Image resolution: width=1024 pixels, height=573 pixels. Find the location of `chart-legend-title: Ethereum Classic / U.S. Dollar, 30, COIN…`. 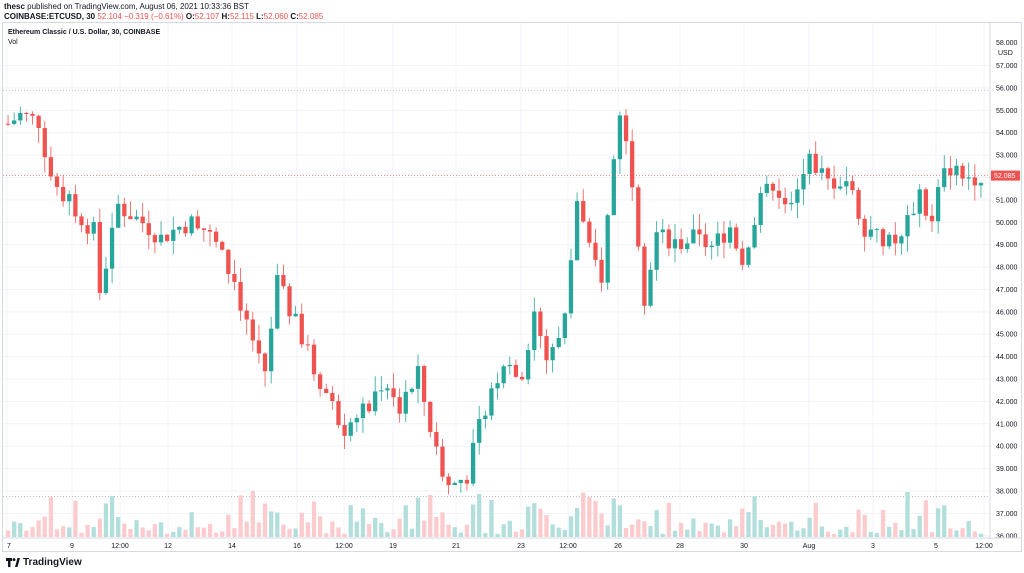

chart-legend-title: Ethereum Classic / U.S. Dollar, 30, COIN… is located at coordinates (84, 32).